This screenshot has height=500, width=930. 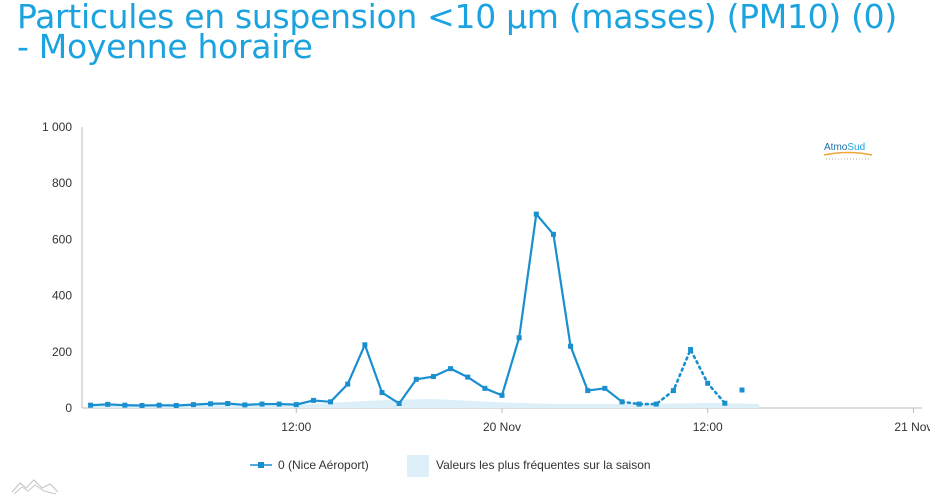 What do you see at coordinates (418, 466) in the screenshot?
I see `legend-area-swatch` at bounding box center [418, 466].